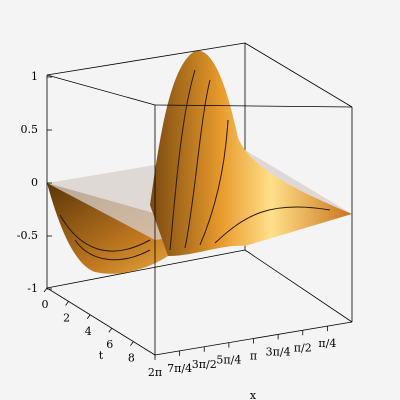  What do you see at coordinates (27, 235) in the screenshot?
I see `z-tick-label: -0.5` at bounding box center [27, 235].